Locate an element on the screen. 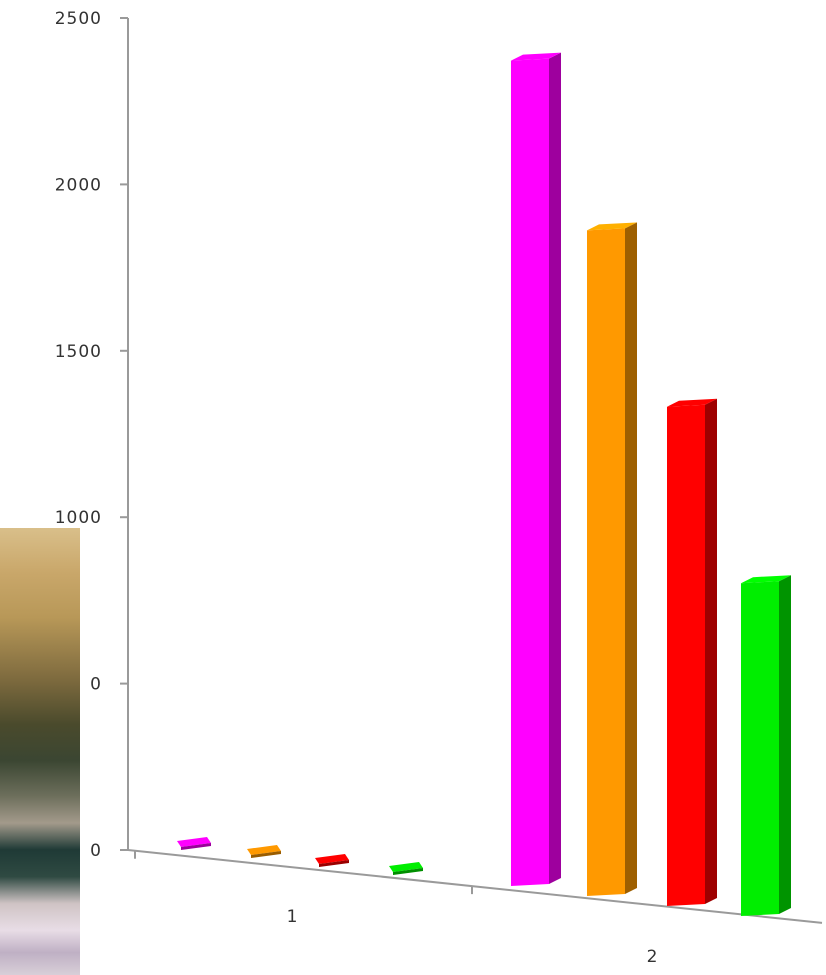  x-axis: 12 is located at coordinates (475, 908).